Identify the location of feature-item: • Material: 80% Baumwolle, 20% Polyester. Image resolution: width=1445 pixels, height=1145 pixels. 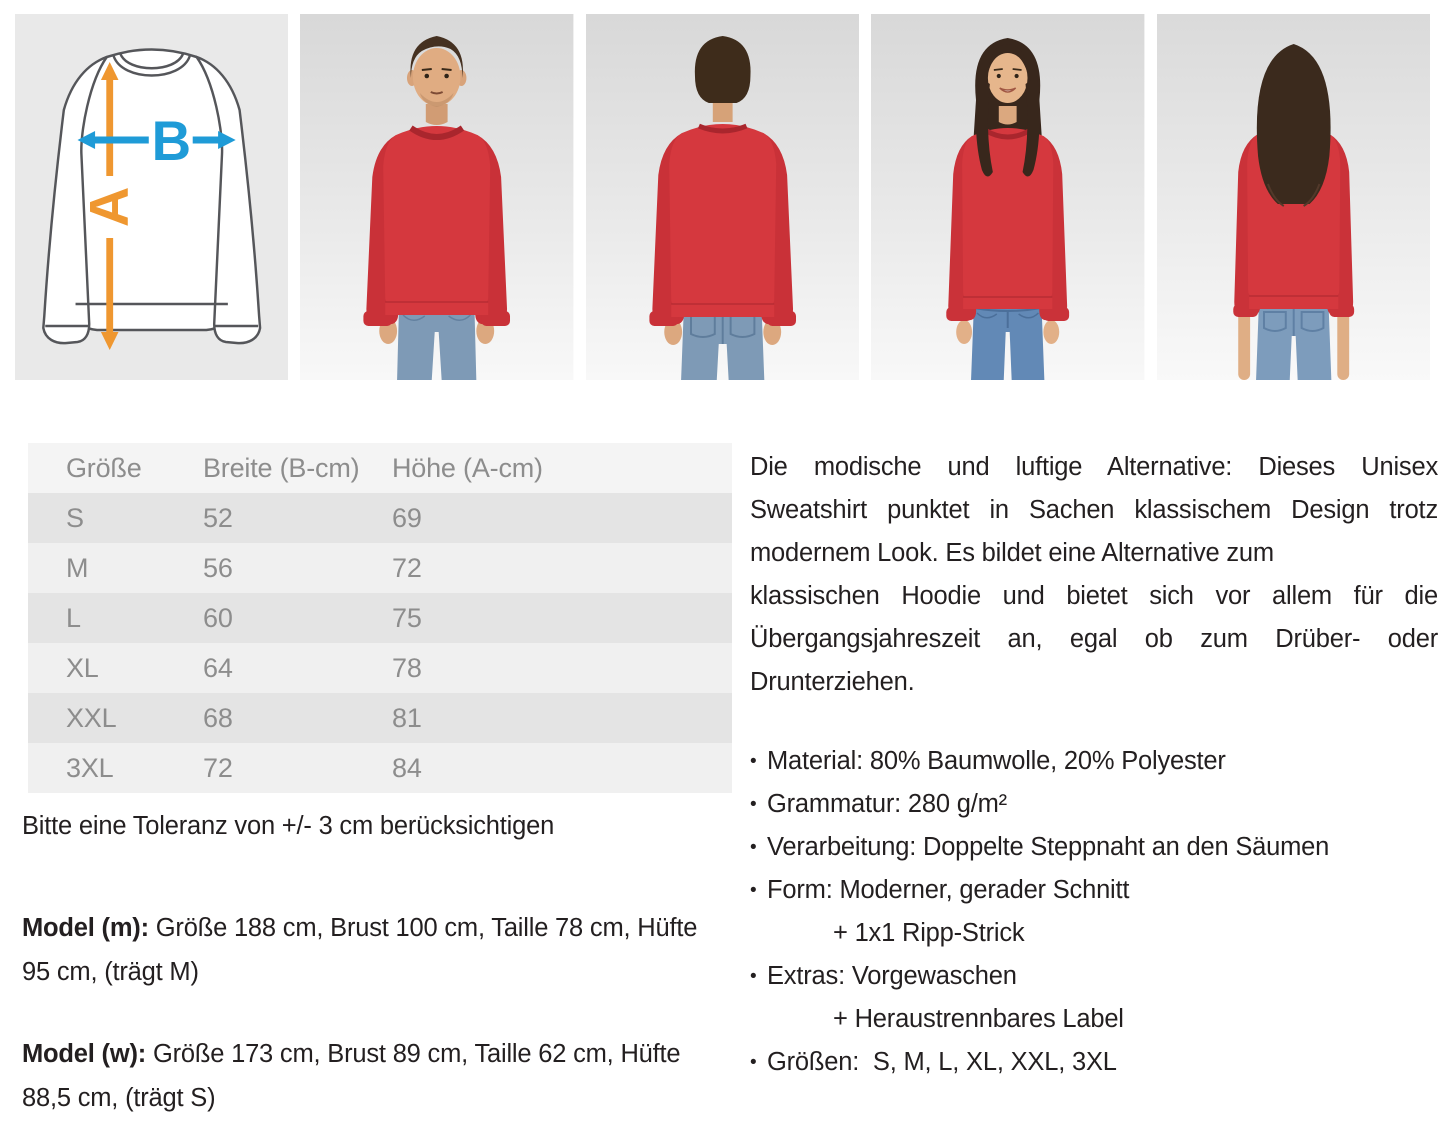
(1094, 761).